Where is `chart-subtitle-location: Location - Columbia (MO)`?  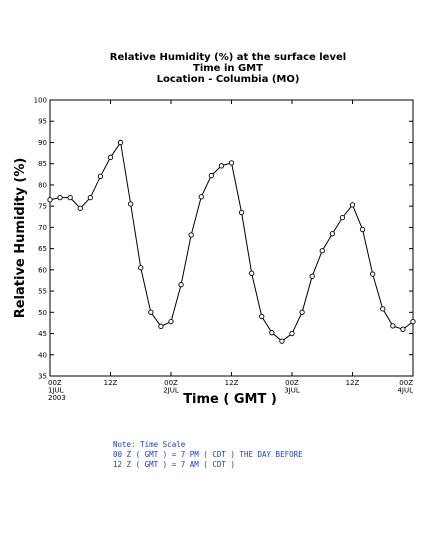
chart-subtitle-location: Location - Columbia (MO) is located at coordinates (228, 79).